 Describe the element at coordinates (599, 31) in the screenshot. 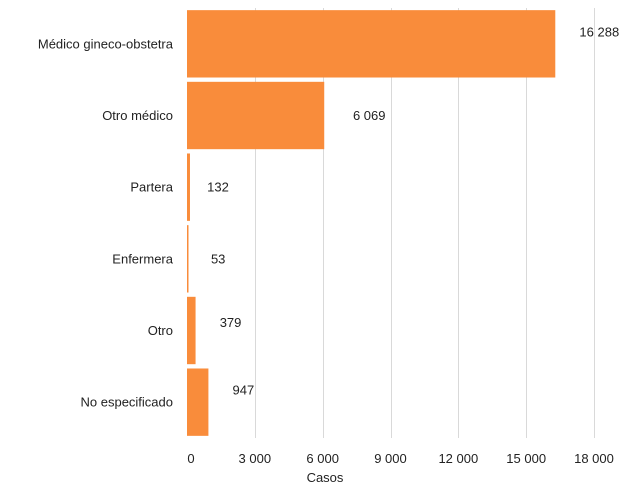

I see `value-label-0: 16 288` at that location.